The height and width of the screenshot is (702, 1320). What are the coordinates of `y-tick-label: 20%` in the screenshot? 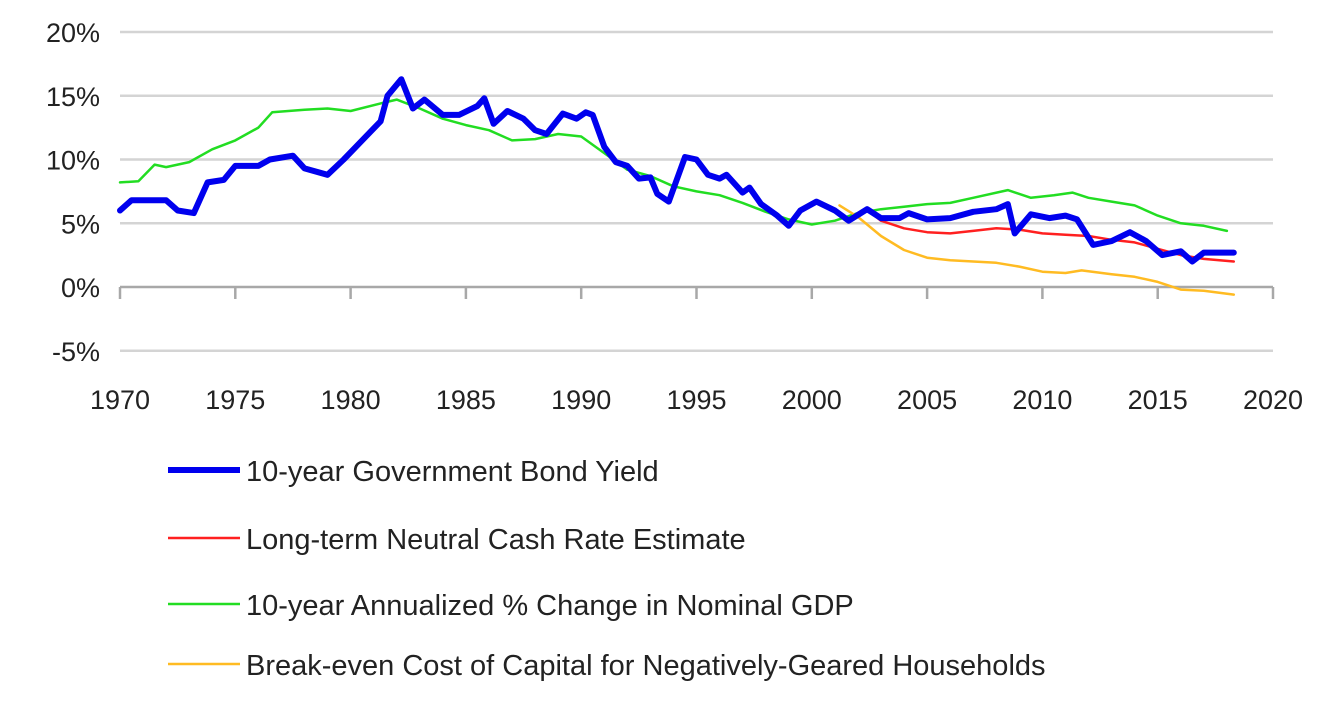 It's located at (73, 33).